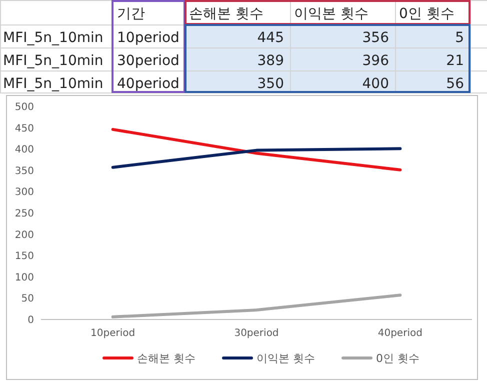 This screenshot has width=487, height=383. Describe the element at coordinates (375, 84) in the screenshot. I see `data-label: 400` at that location.